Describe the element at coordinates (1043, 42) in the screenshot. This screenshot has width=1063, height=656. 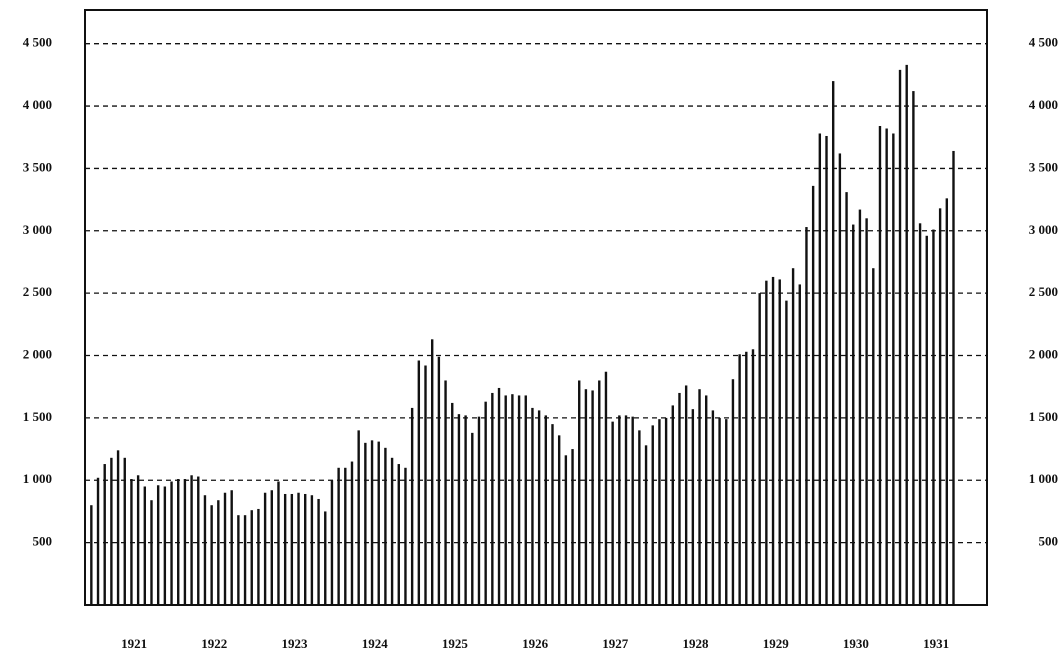
I see `y2-tick-label: 4 500` at that location.